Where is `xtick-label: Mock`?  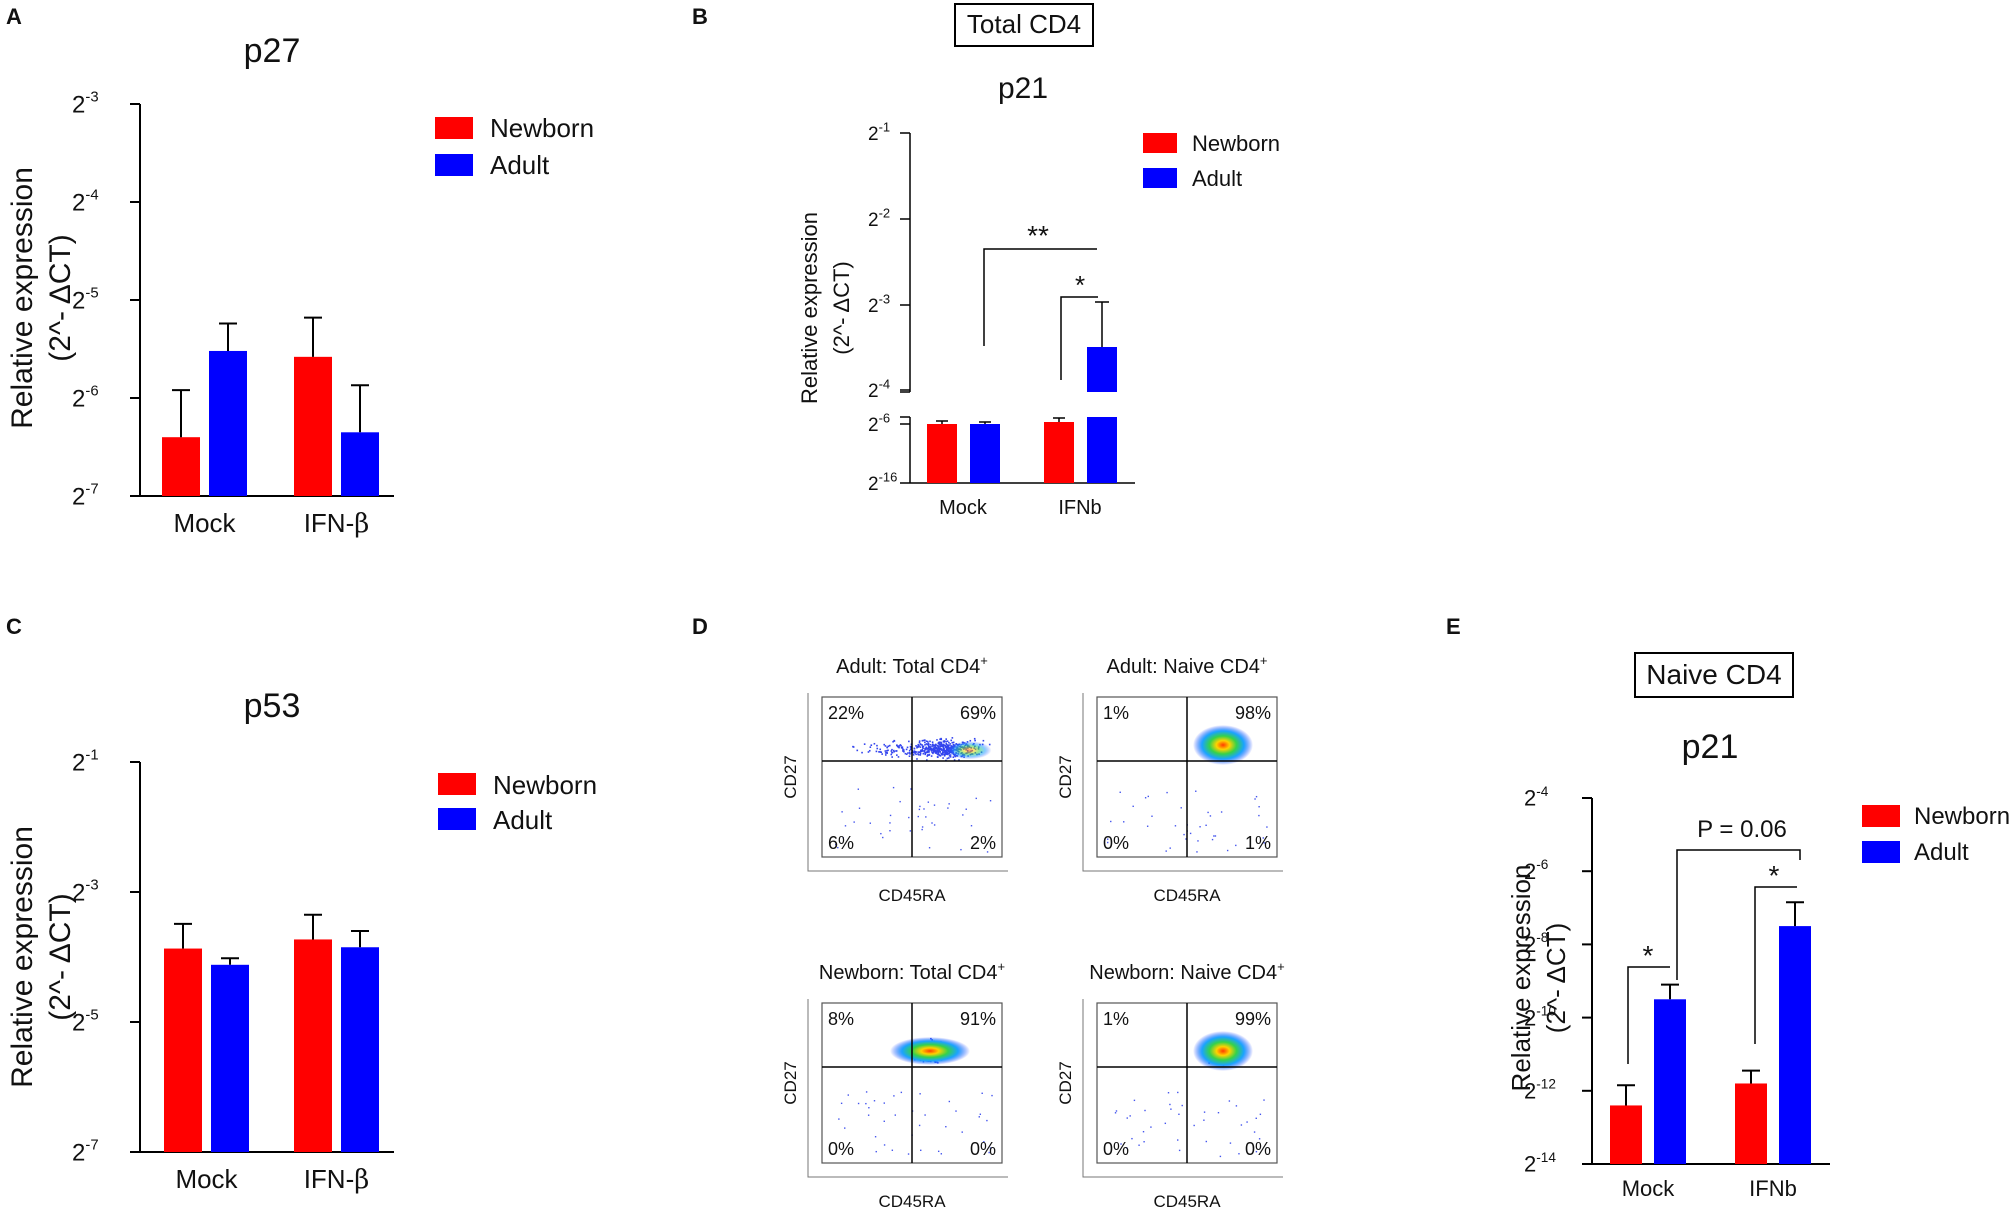
xtick-label: Mock is located at coordinates (206, 1179).